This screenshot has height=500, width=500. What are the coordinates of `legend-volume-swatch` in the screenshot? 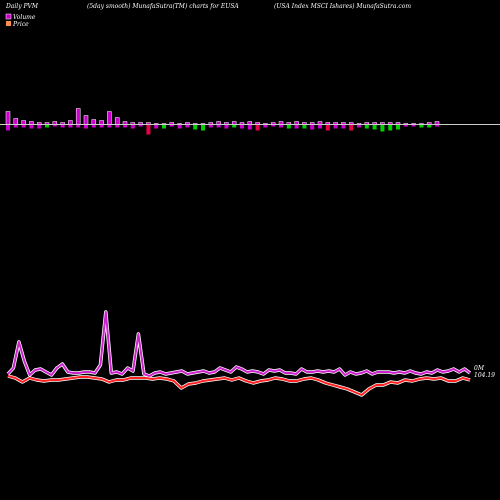 It's located at (8, 16).